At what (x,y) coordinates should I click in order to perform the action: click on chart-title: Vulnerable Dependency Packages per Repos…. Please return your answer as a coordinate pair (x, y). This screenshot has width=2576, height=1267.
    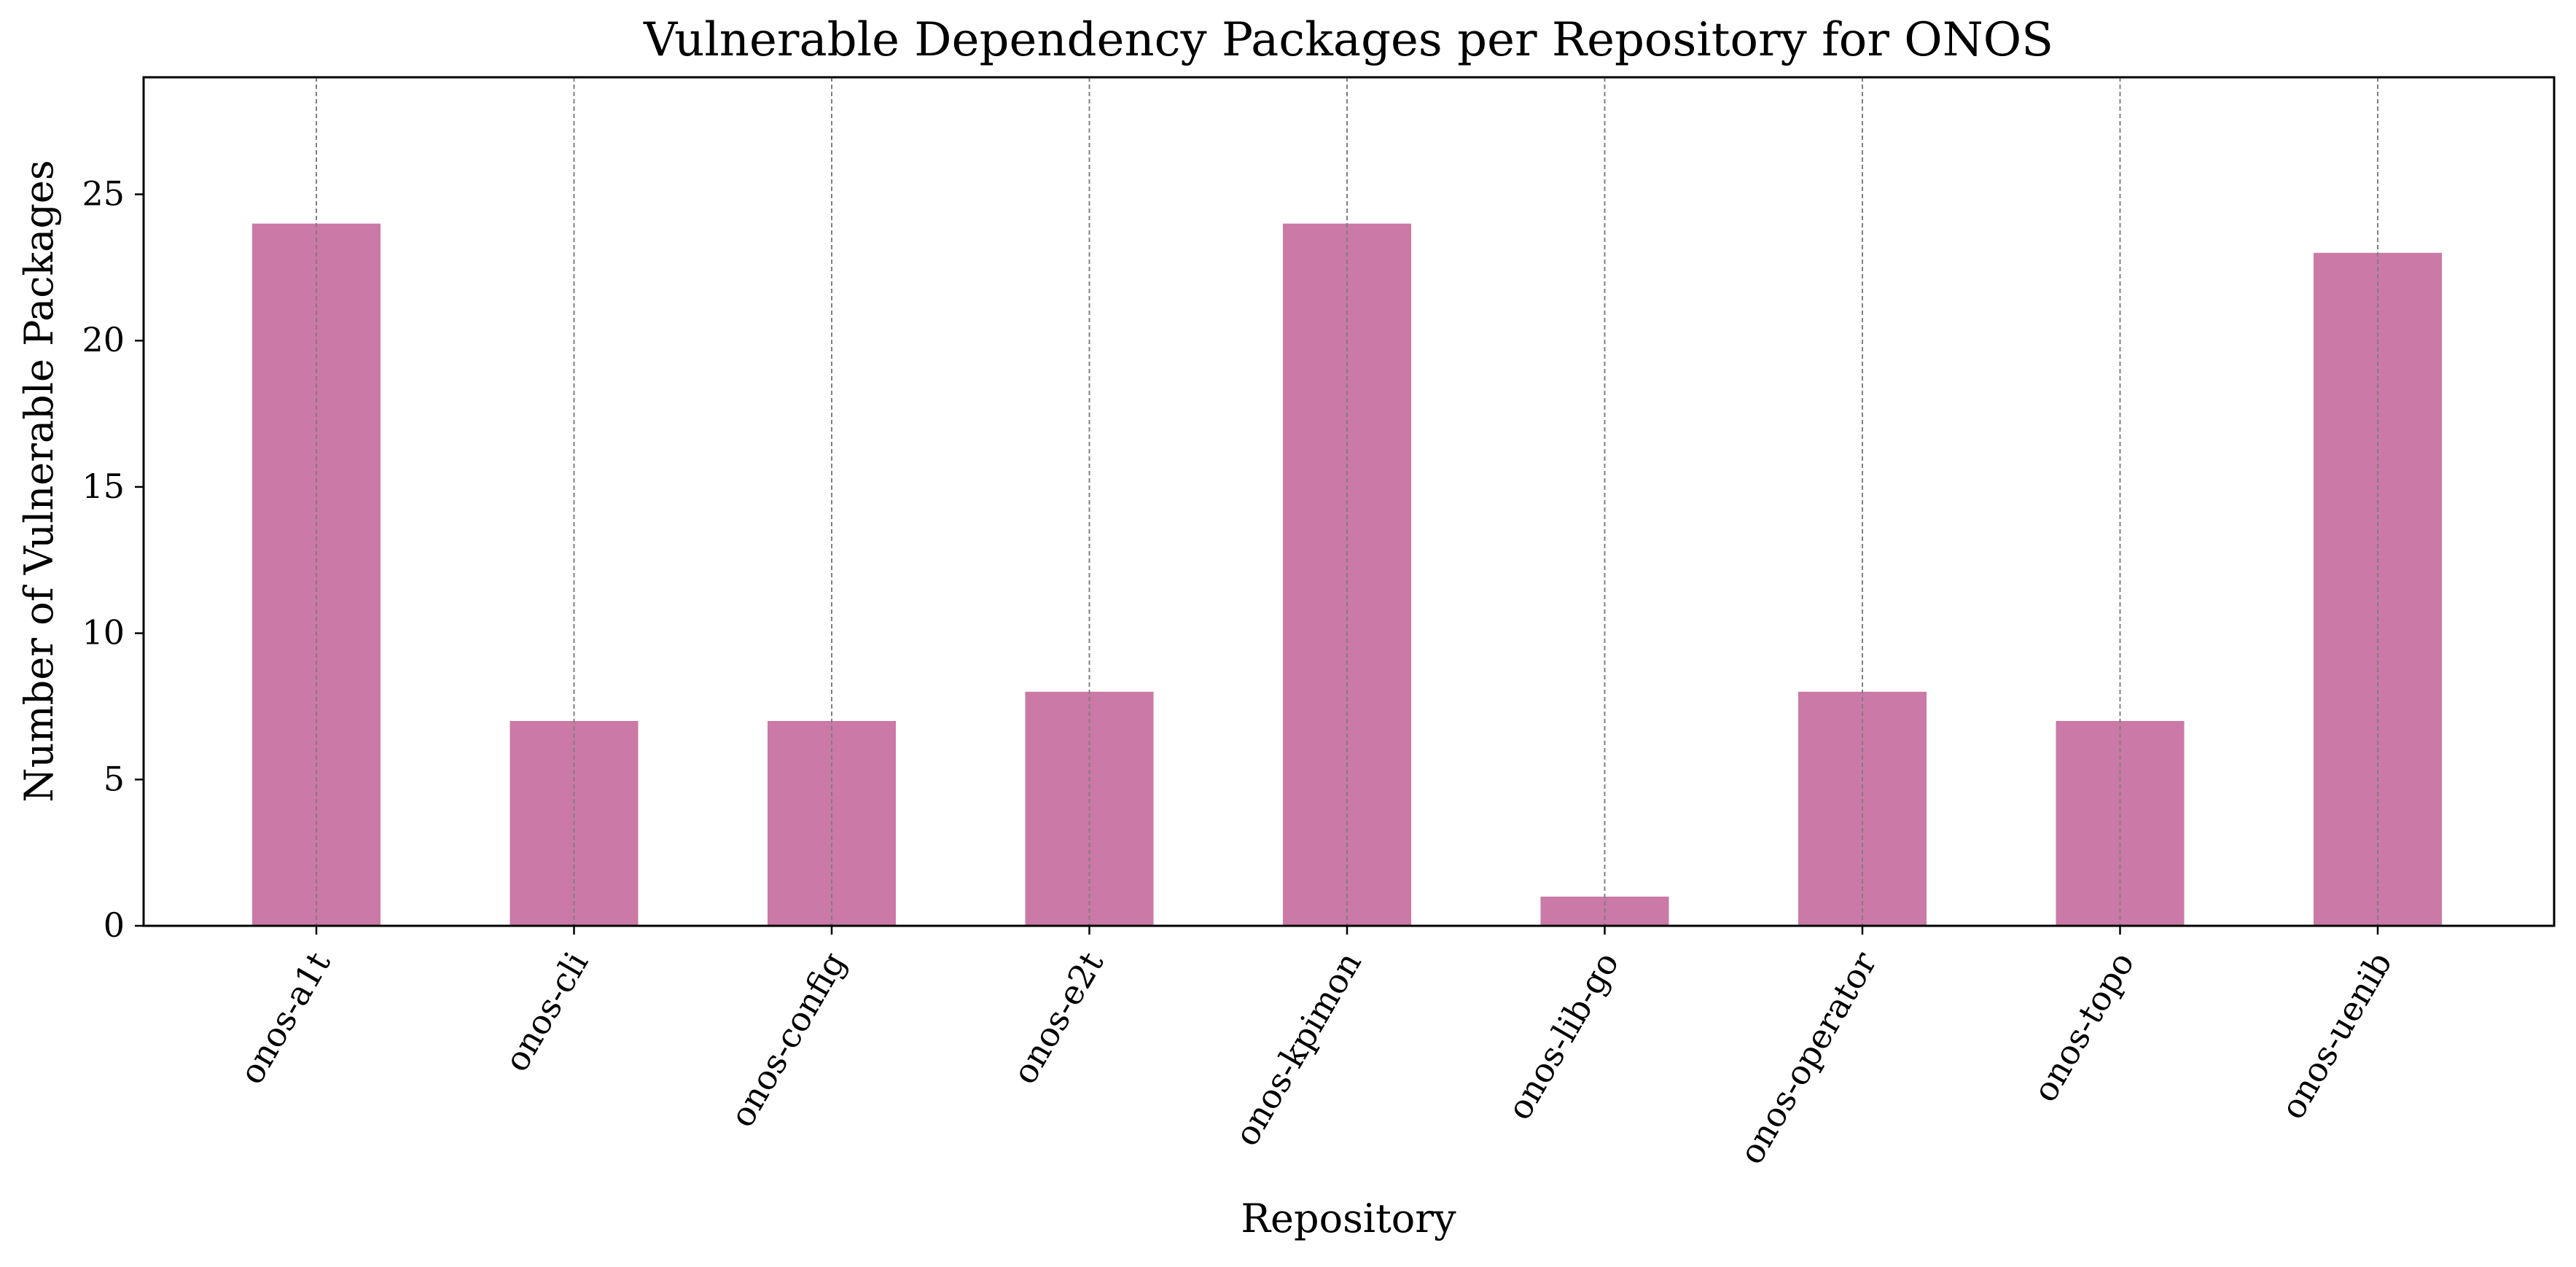
    Looking at the image, I should click on (1348, 40).